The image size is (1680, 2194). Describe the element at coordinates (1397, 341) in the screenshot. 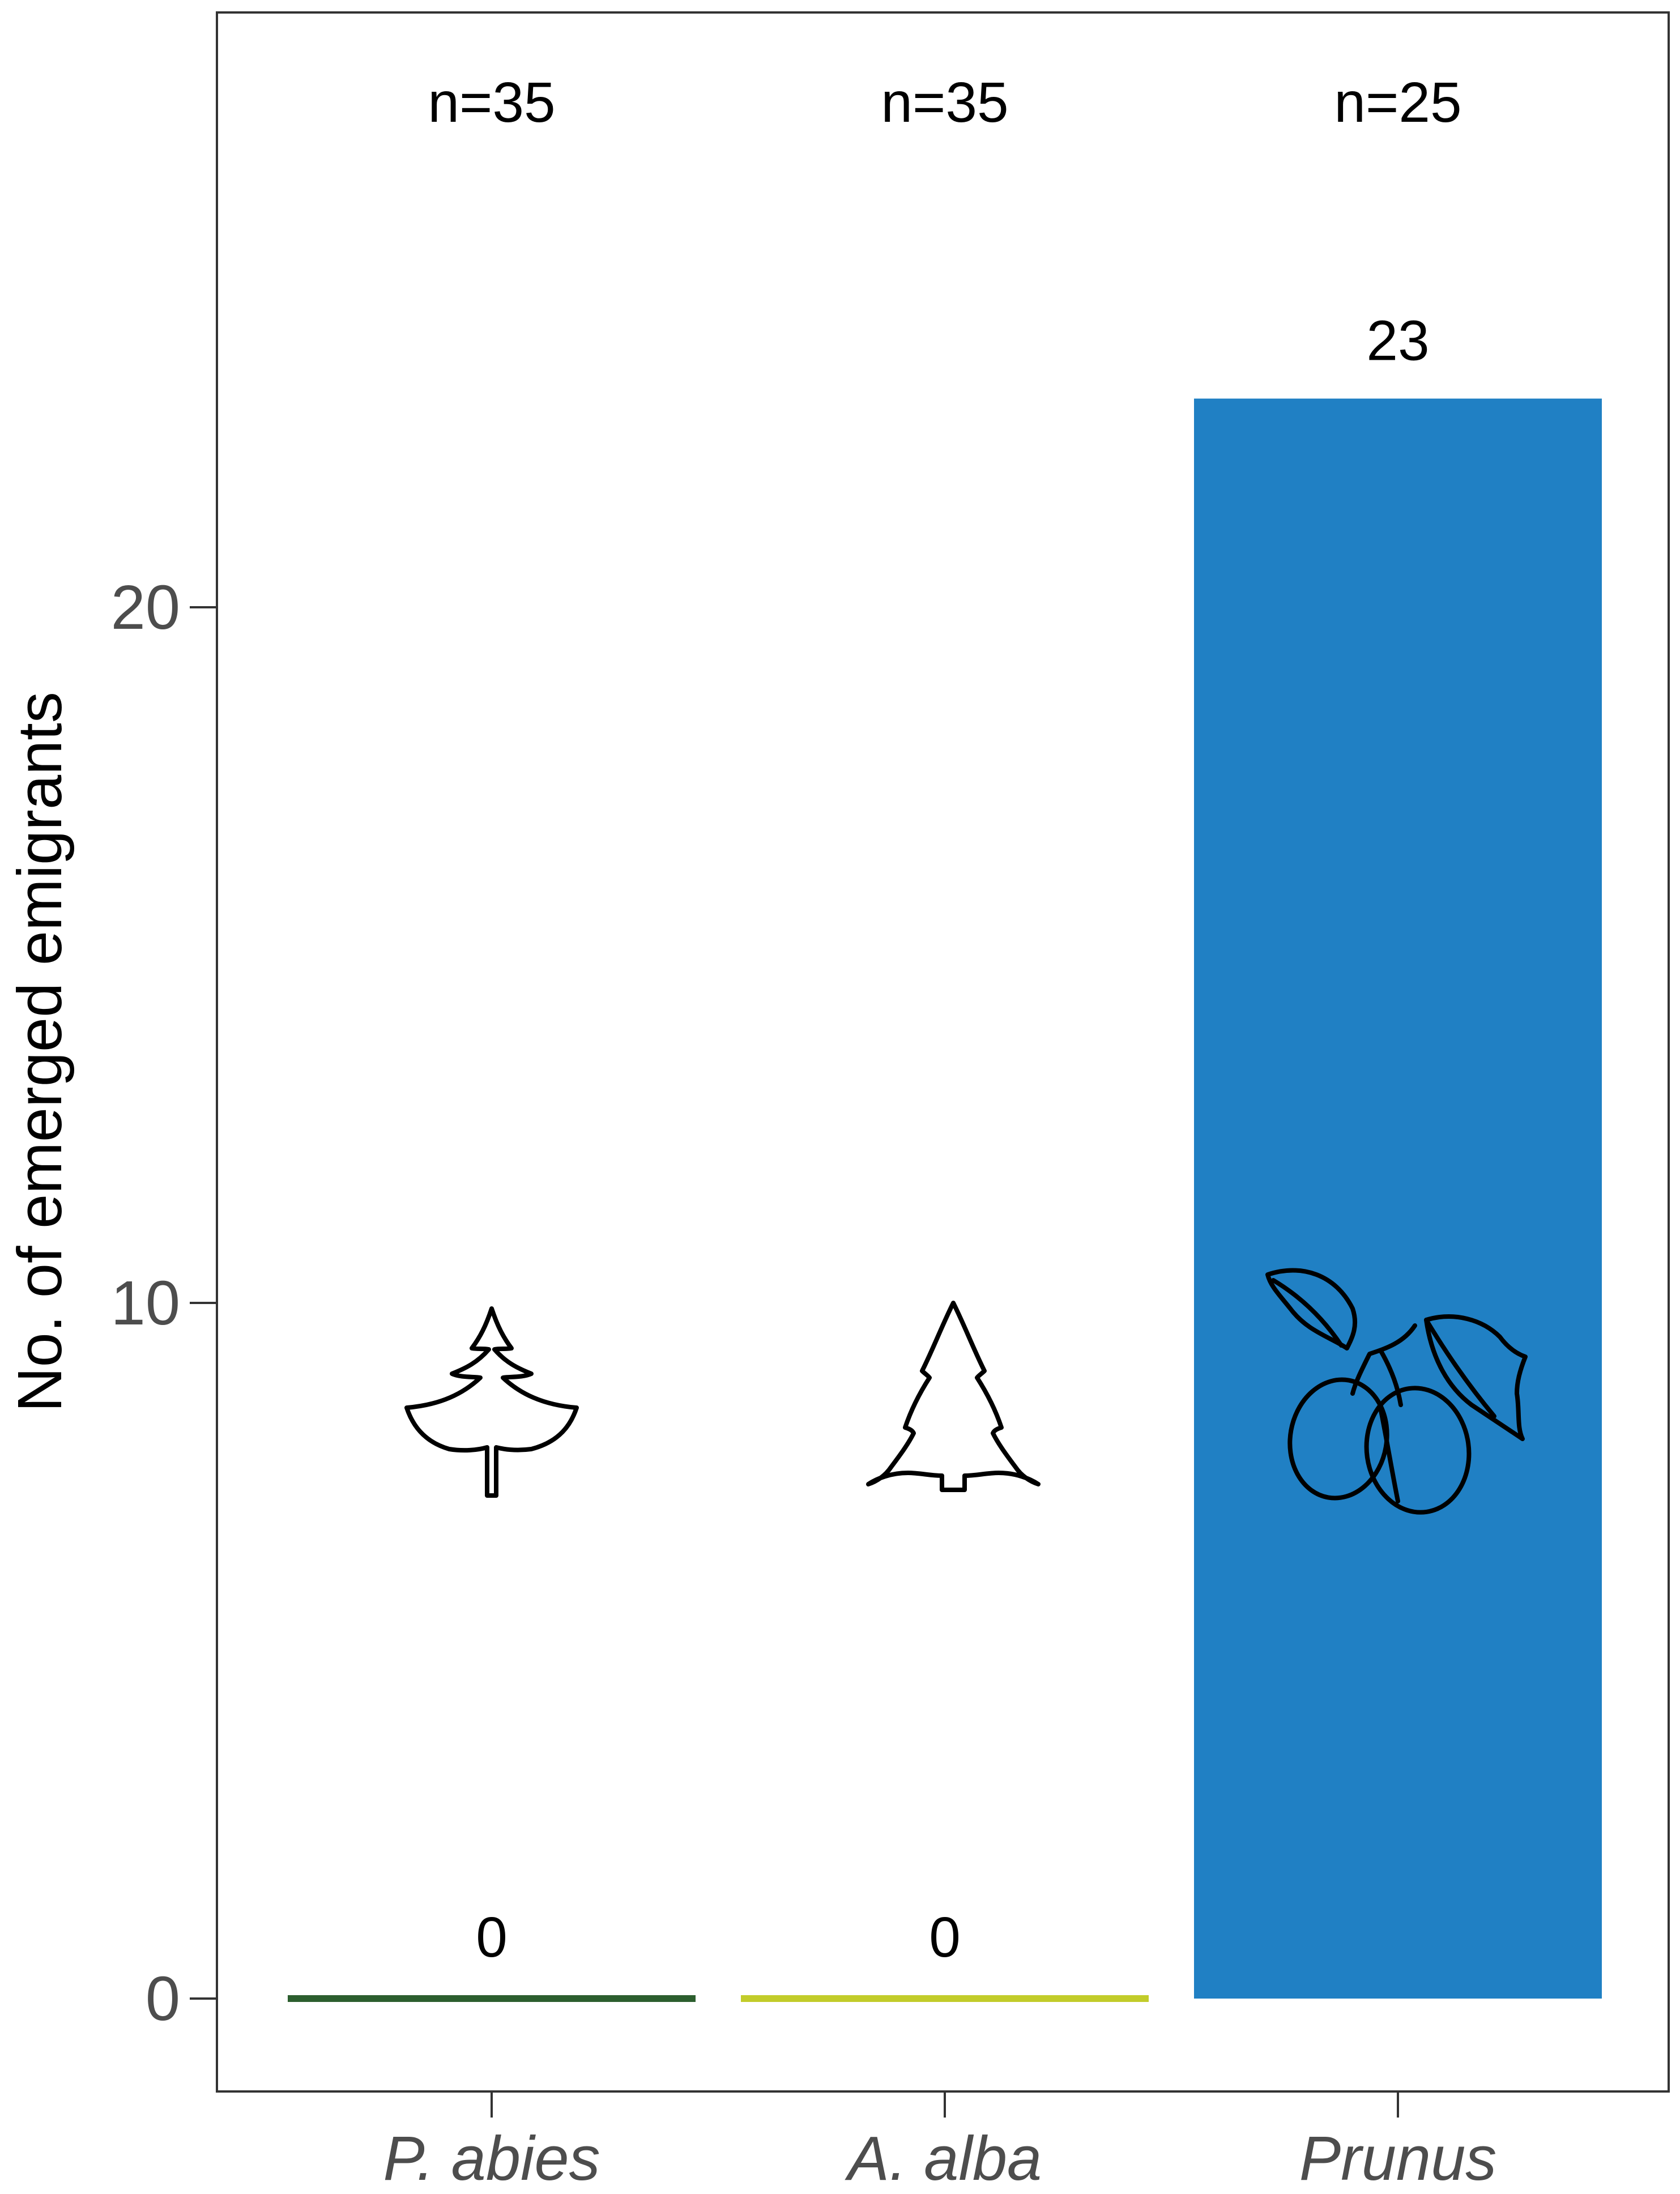

I see `bar-value-label: 23` at that location.